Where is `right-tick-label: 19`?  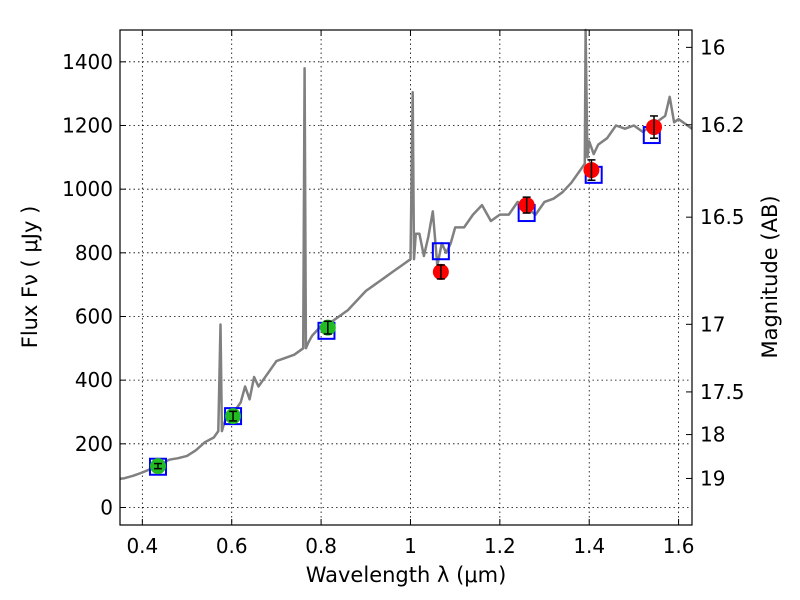 right-tick-label: 19 is located at coordinates (712, 478).